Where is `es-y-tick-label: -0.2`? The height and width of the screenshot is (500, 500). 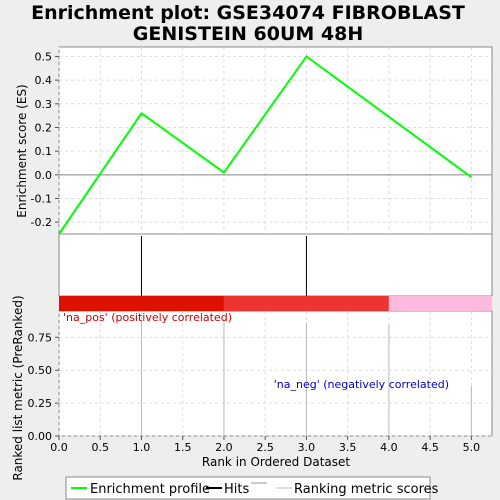
es-y-tick-label: -0.2 is located at coordinates (41, 222).